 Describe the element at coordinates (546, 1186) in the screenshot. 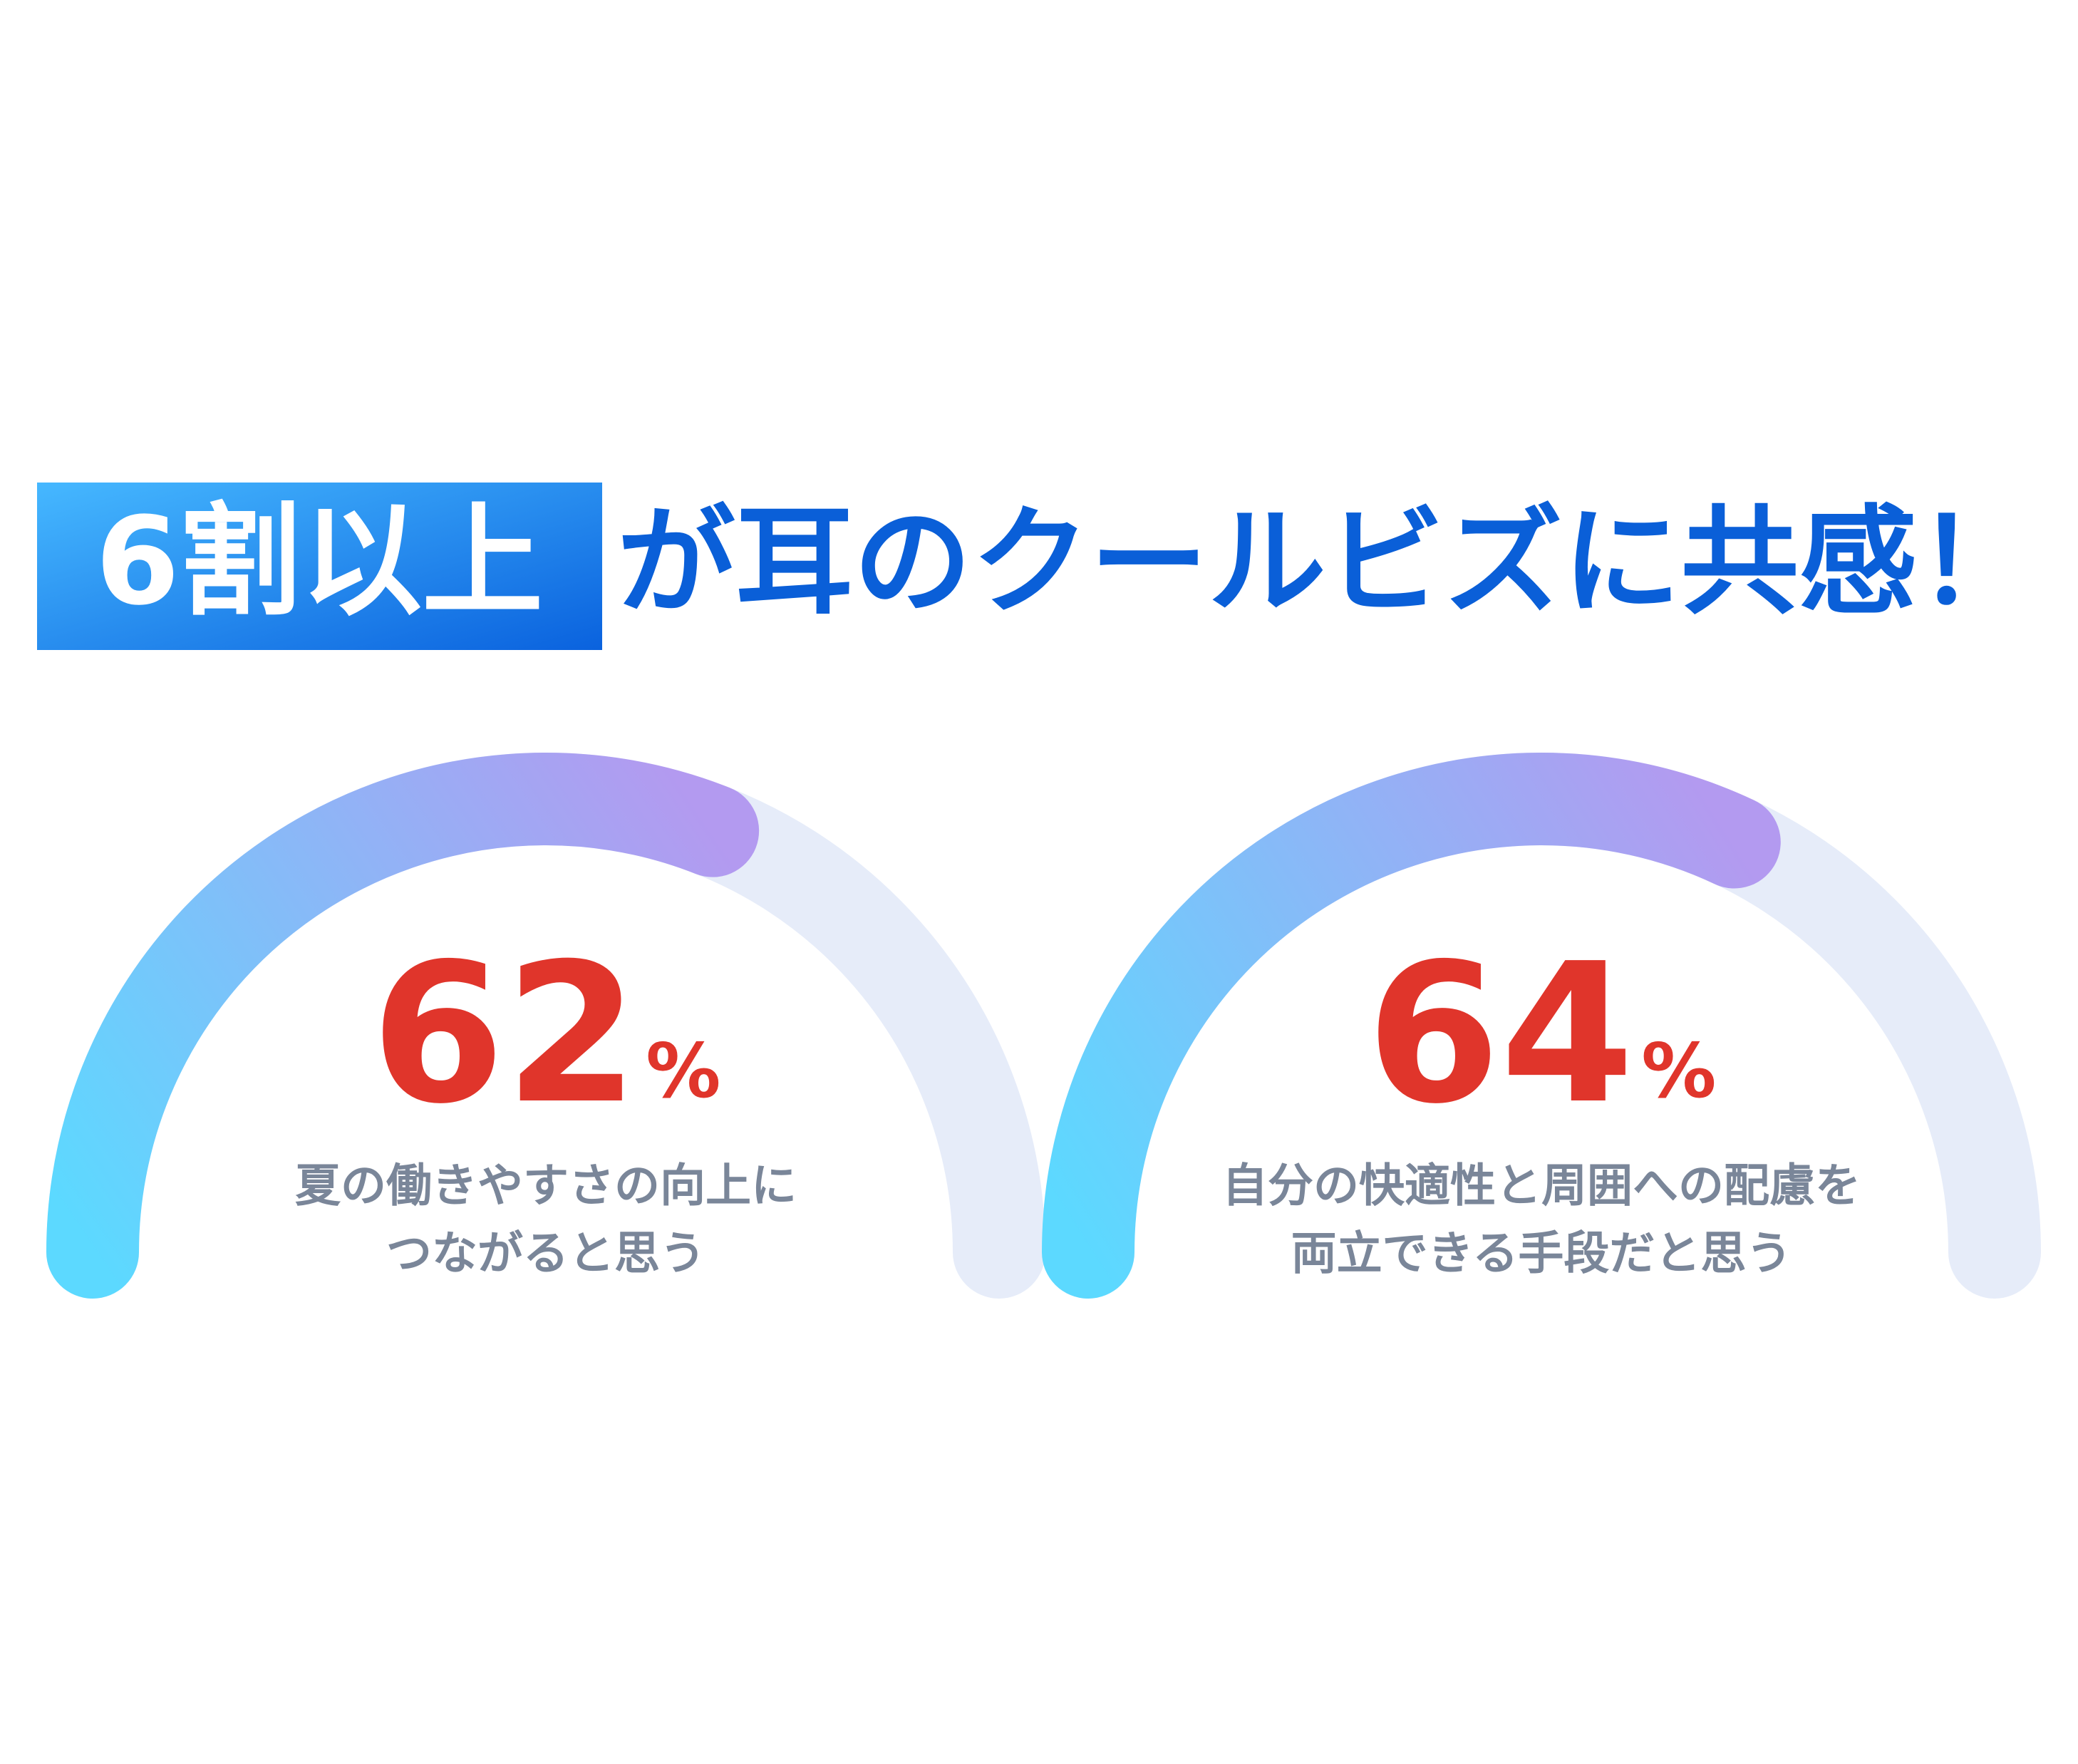

I see `gauge-label: 夏の働きやすさの向上に` at that location.